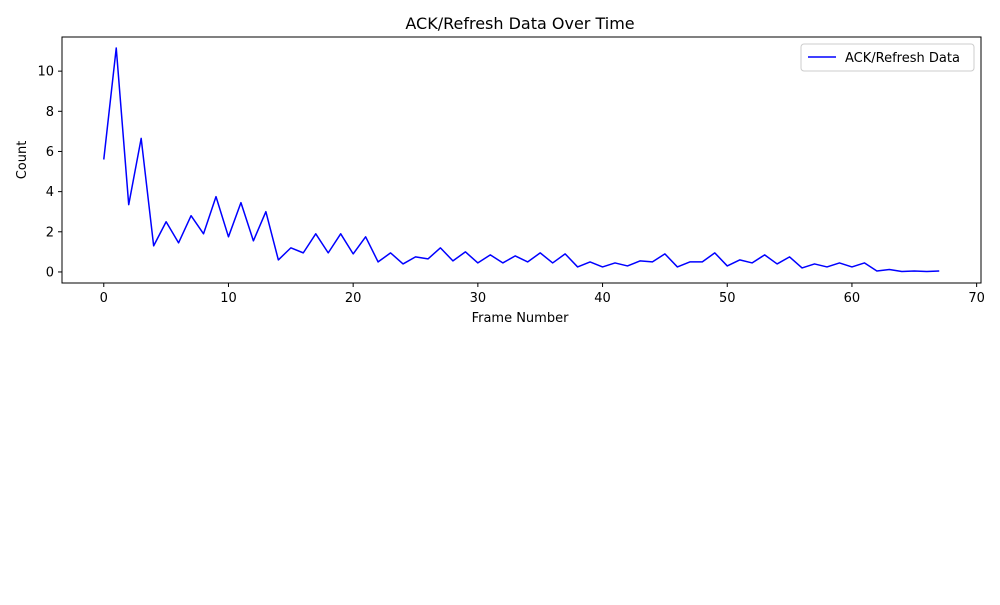  Describe the element at coordinates (50, 112) in the screenshot. I see `y-tick-label: 8` at that location.